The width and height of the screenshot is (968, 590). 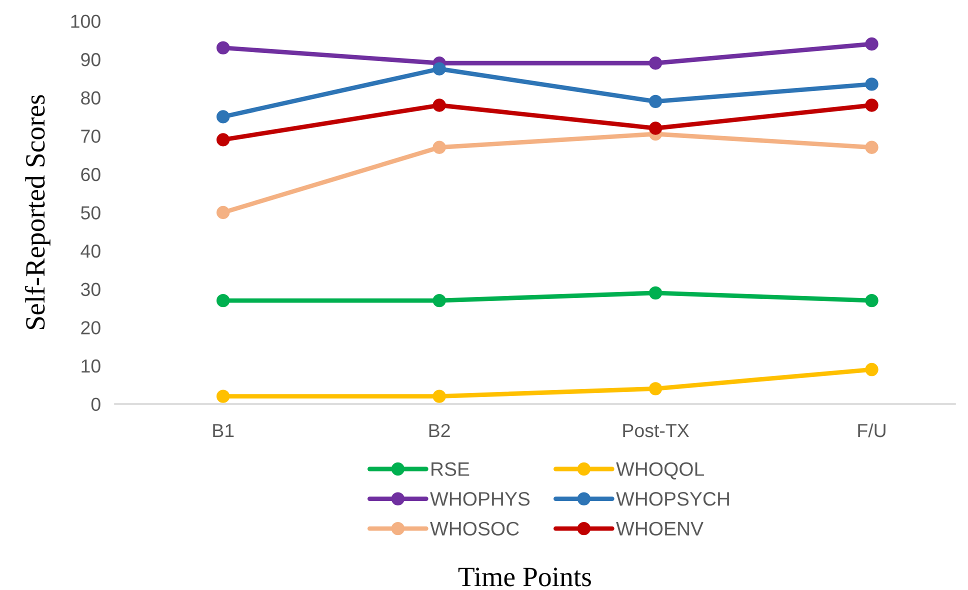 I want to click on y-tick-label: 90, so click(x=90, y=59).